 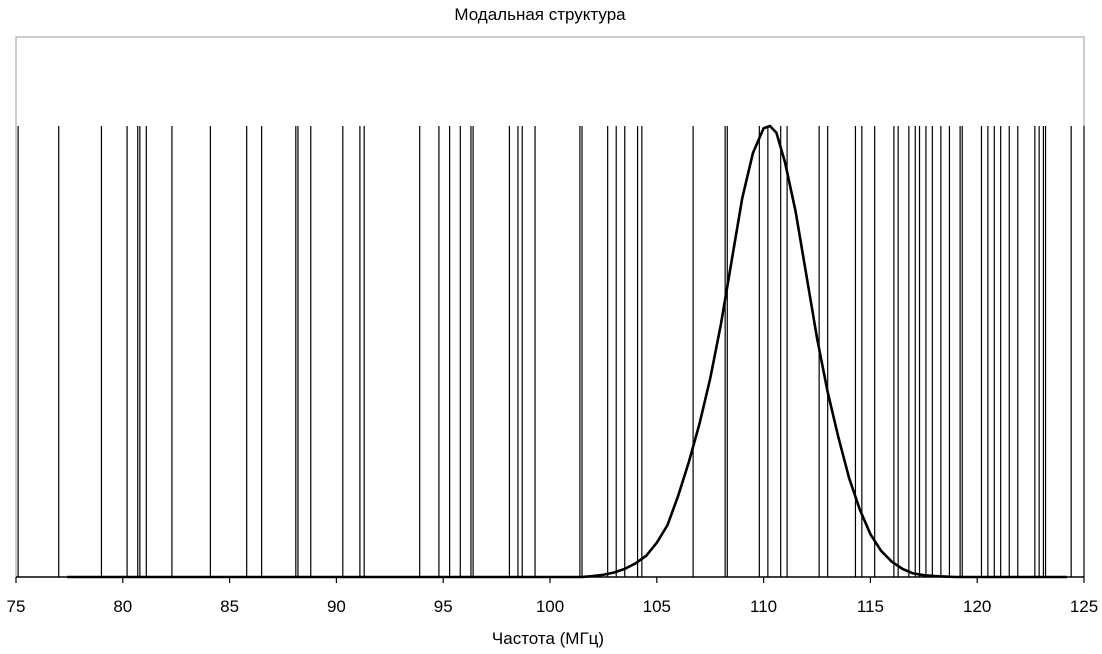 I want to click on x-tick-label-1: 80, so click(x=122, y=606).